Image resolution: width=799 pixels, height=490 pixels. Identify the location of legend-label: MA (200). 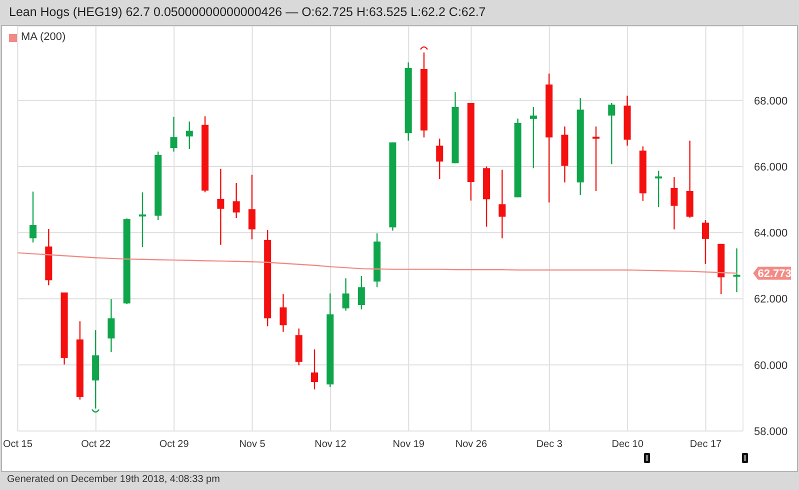
(43, 37).